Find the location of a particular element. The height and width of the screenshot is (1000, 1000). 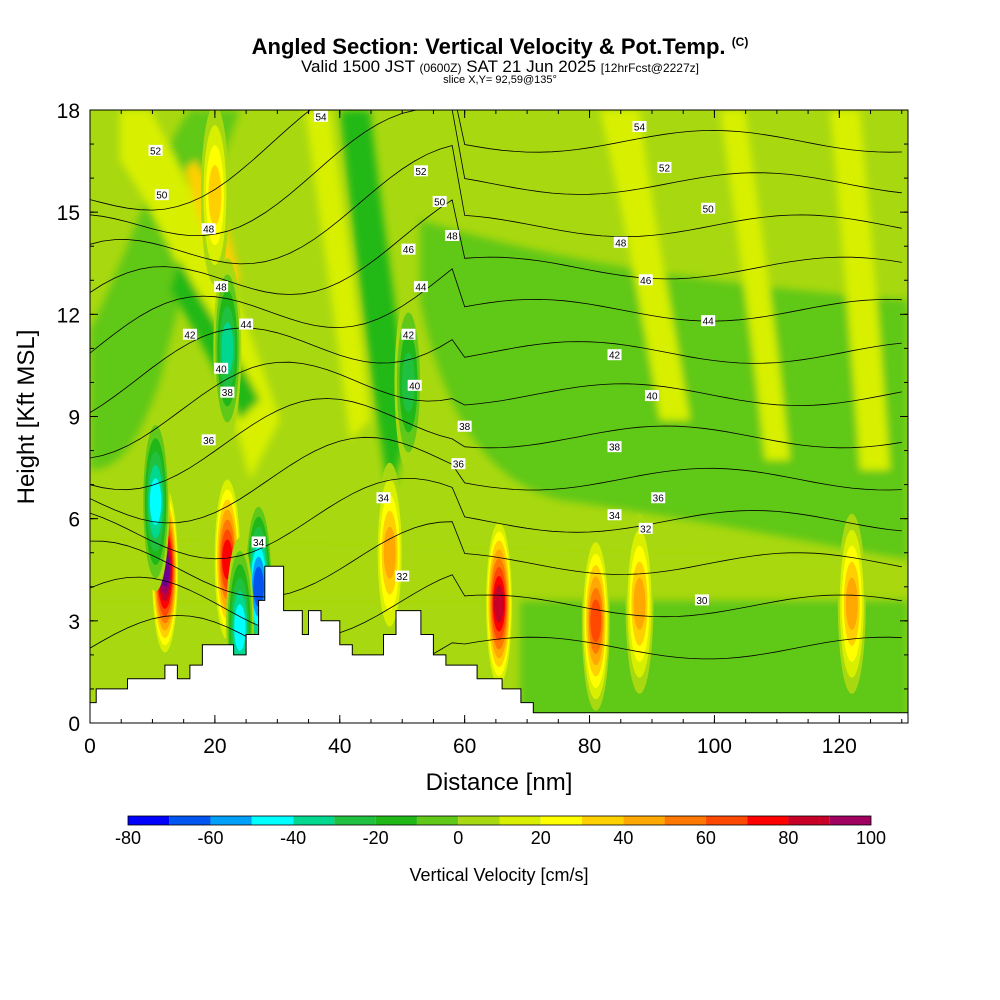

contour-label: 42 is located at coordinates (408, 334).